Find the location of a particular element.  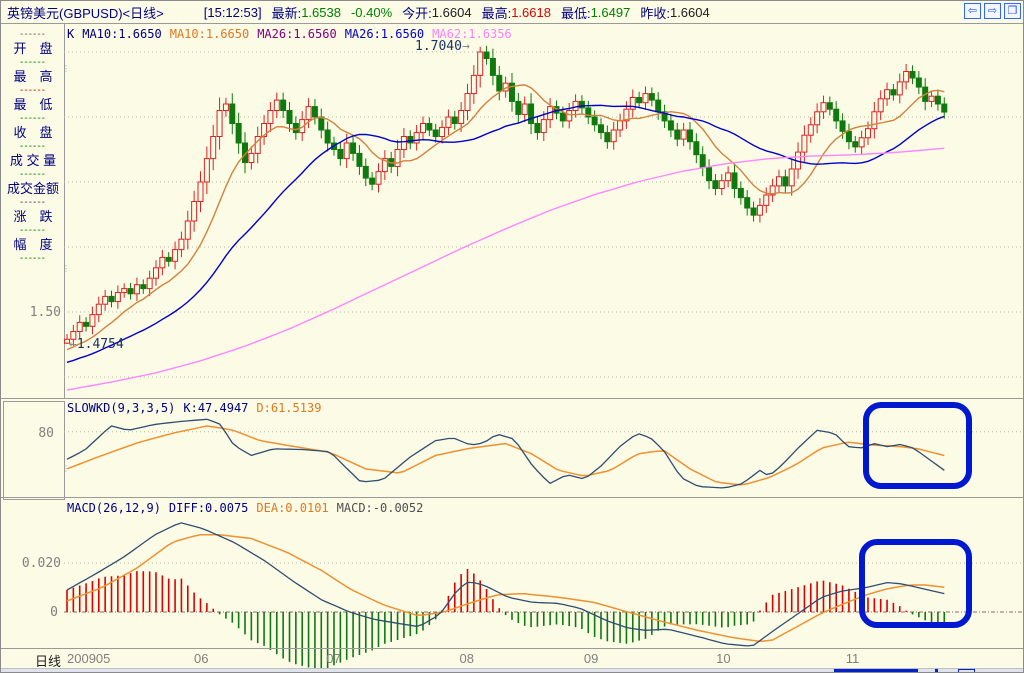

legend-item: MA62:1.6356 is located at coordinates (472, 34).